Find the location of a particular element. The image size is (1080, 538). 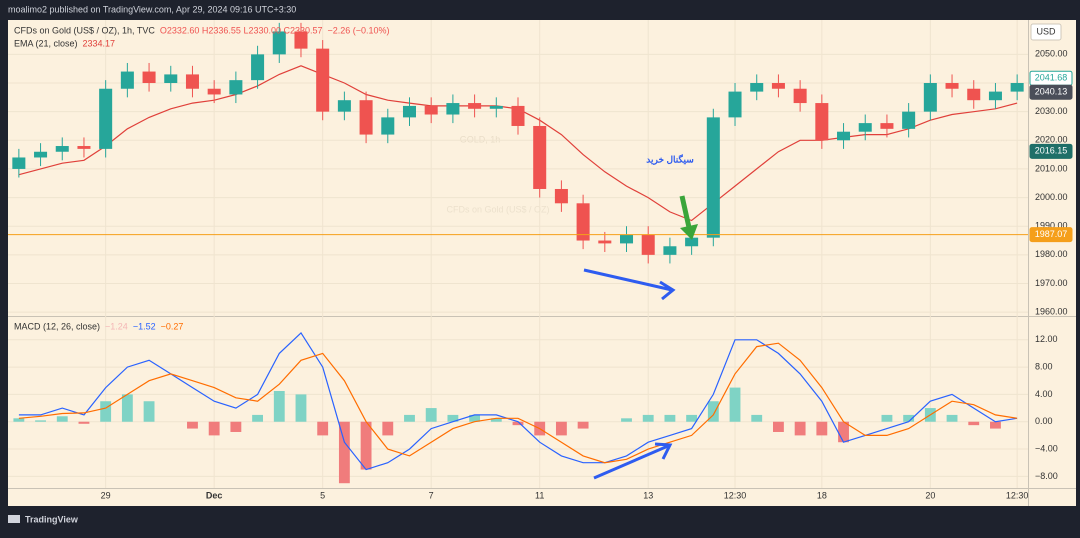

legend-change: −2.26 (−0.10%) is located at coordinates (359, 30).